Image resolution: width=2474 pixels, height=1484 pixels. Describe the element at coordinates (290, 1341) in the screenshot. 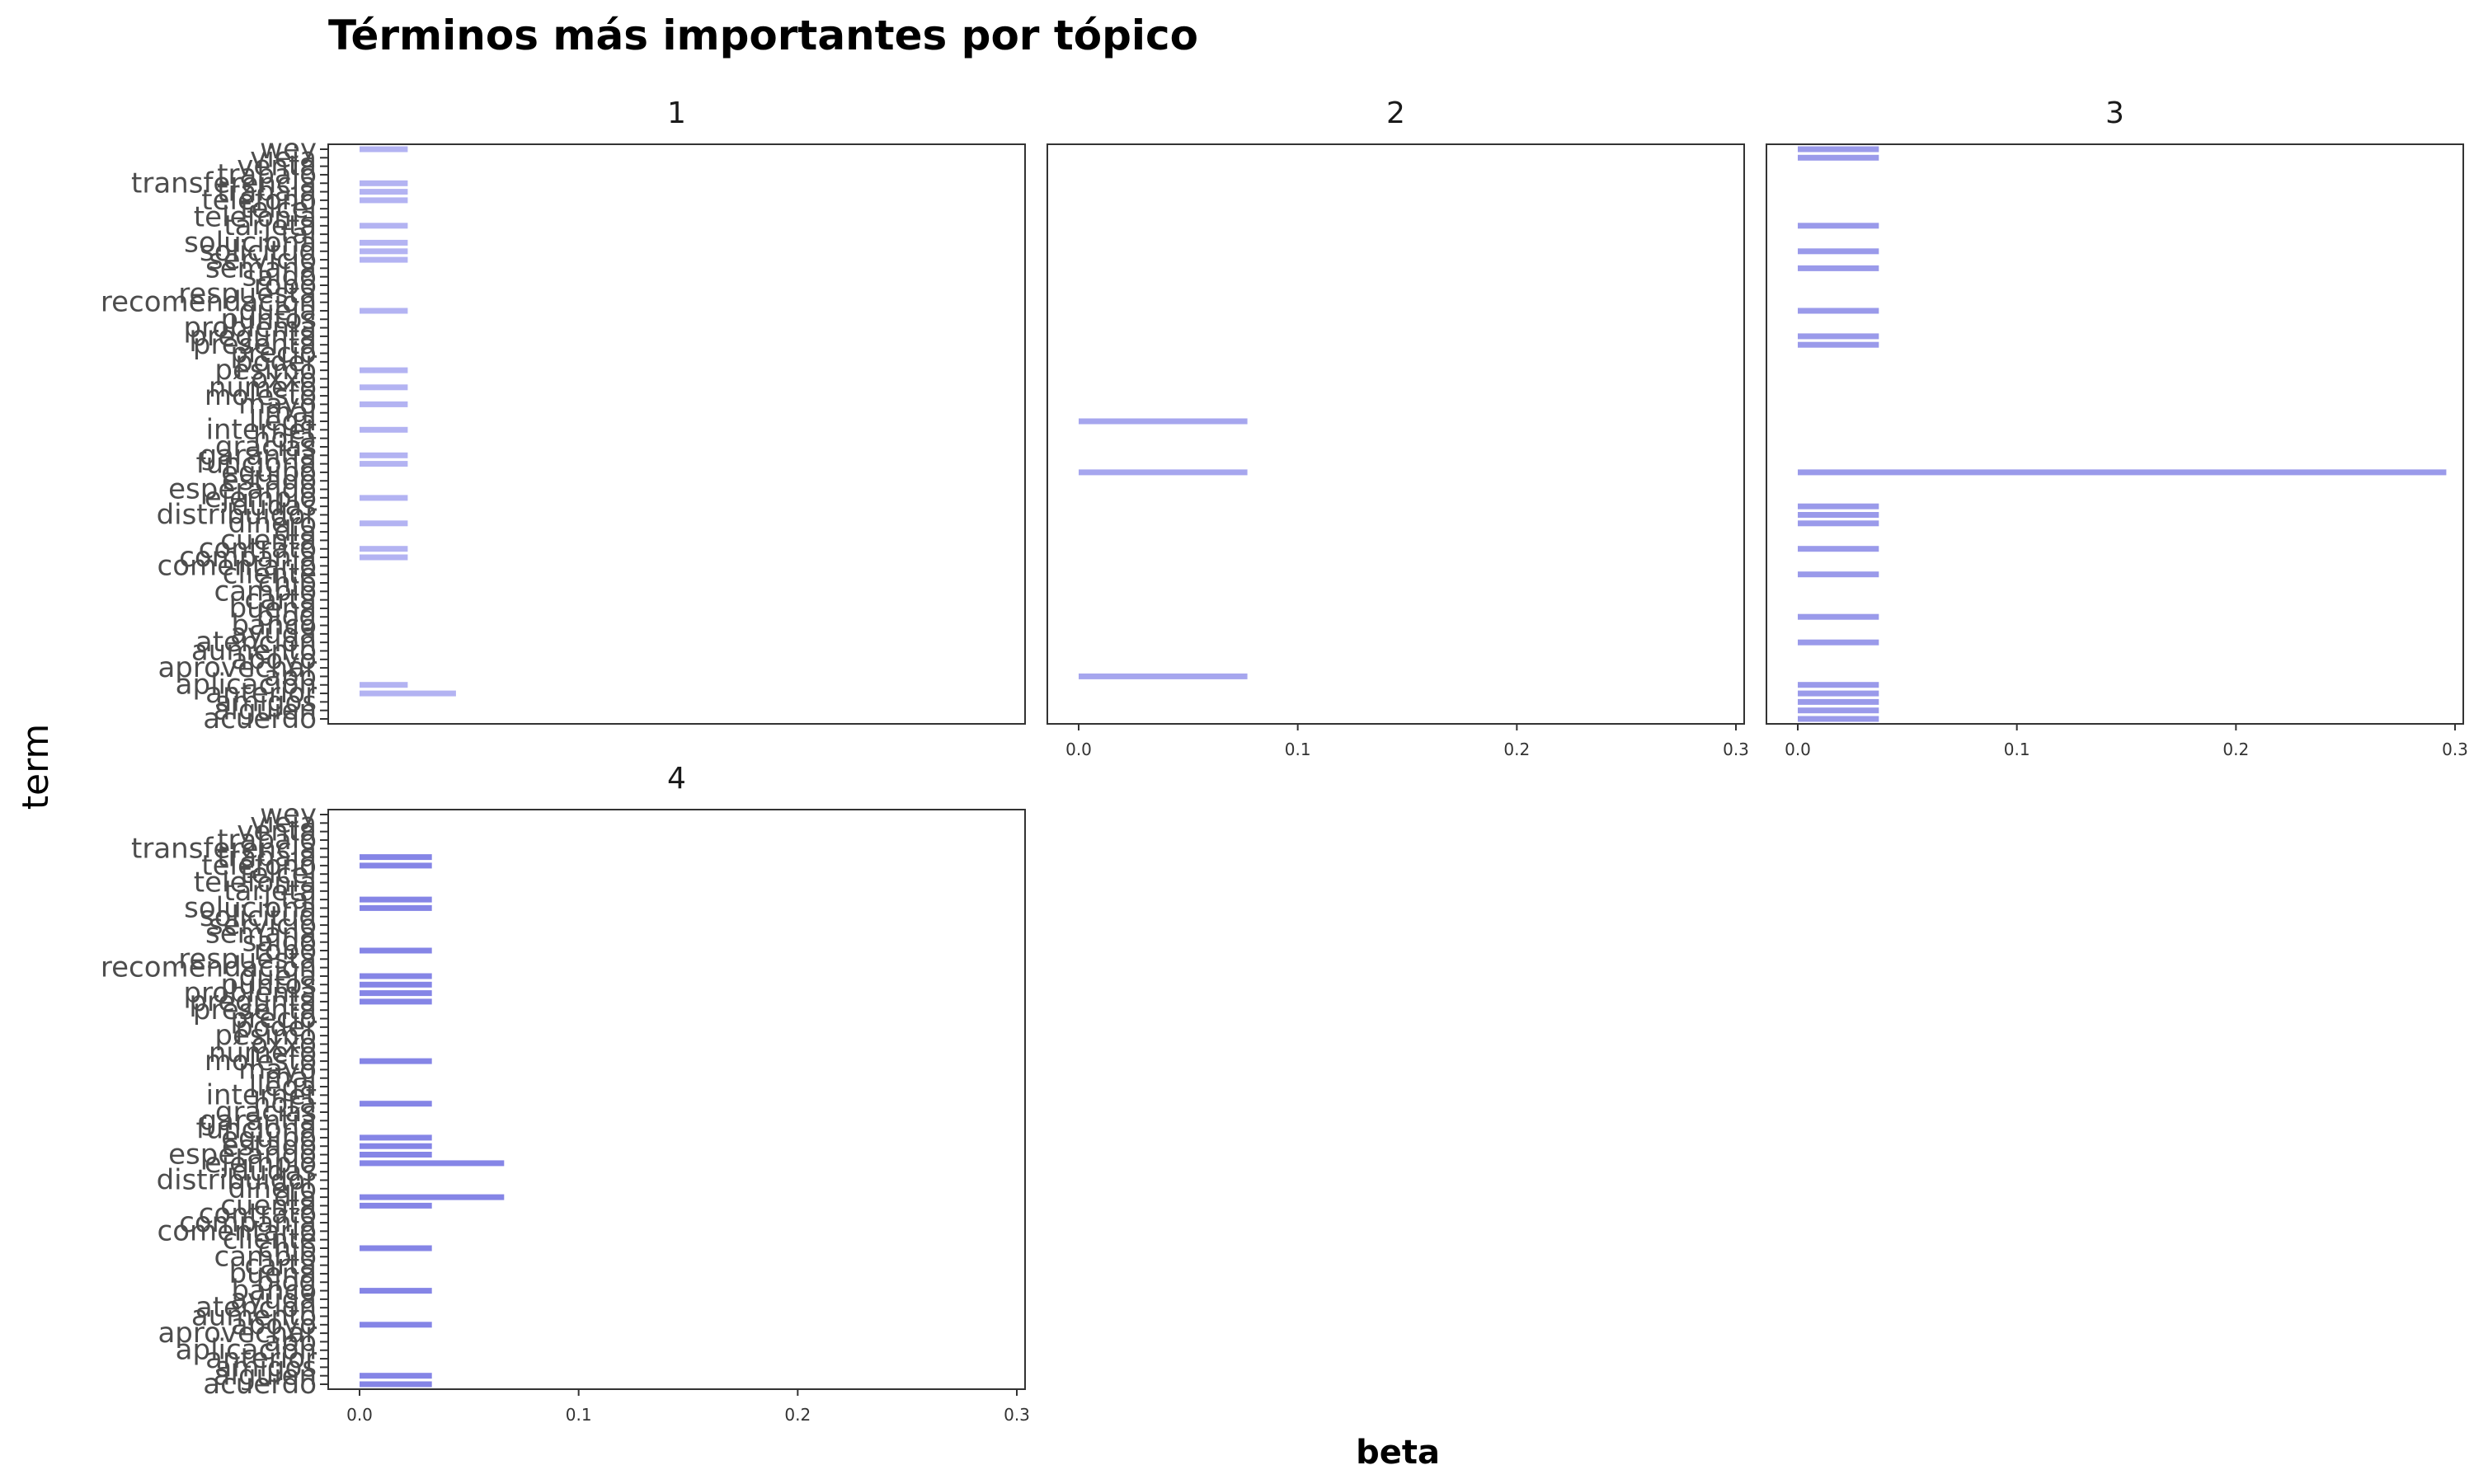

I see `y-tick-label: app` at that location.